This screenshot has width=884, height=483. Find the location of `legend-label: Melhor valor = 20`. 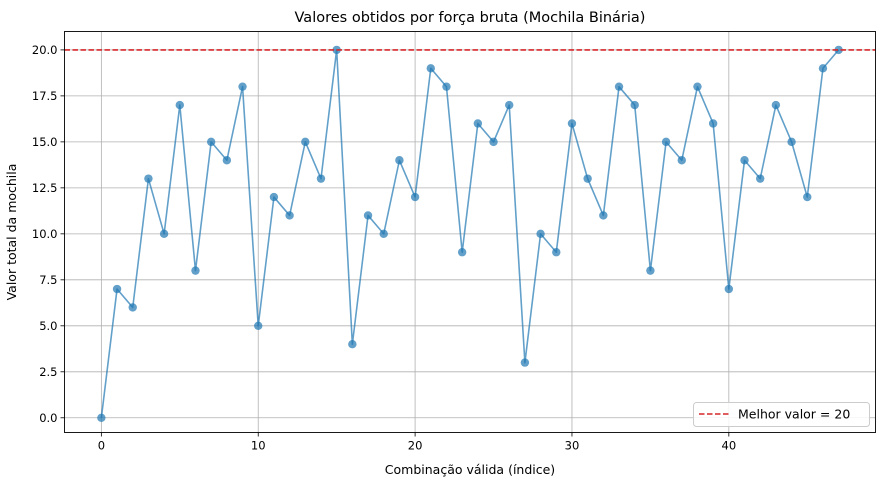

legend-label: Melhor valor = 20 is located at coordinates (794, 414).